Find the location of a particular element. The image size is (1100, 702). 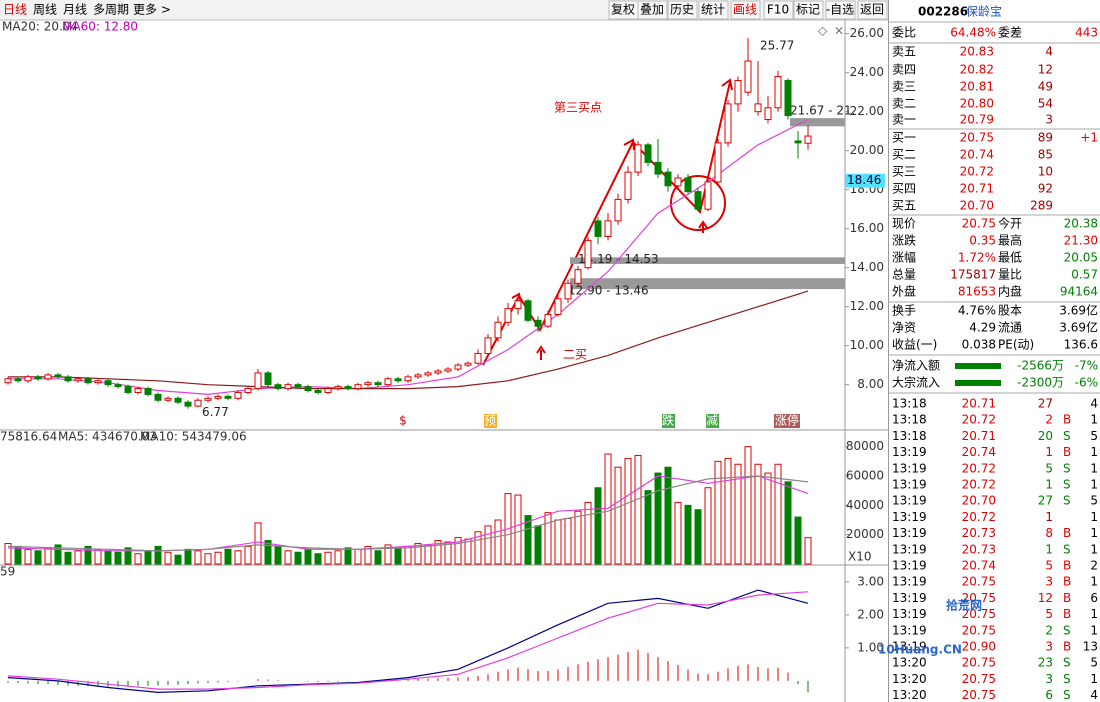

flow-bar is located at coordinates (978, 366).